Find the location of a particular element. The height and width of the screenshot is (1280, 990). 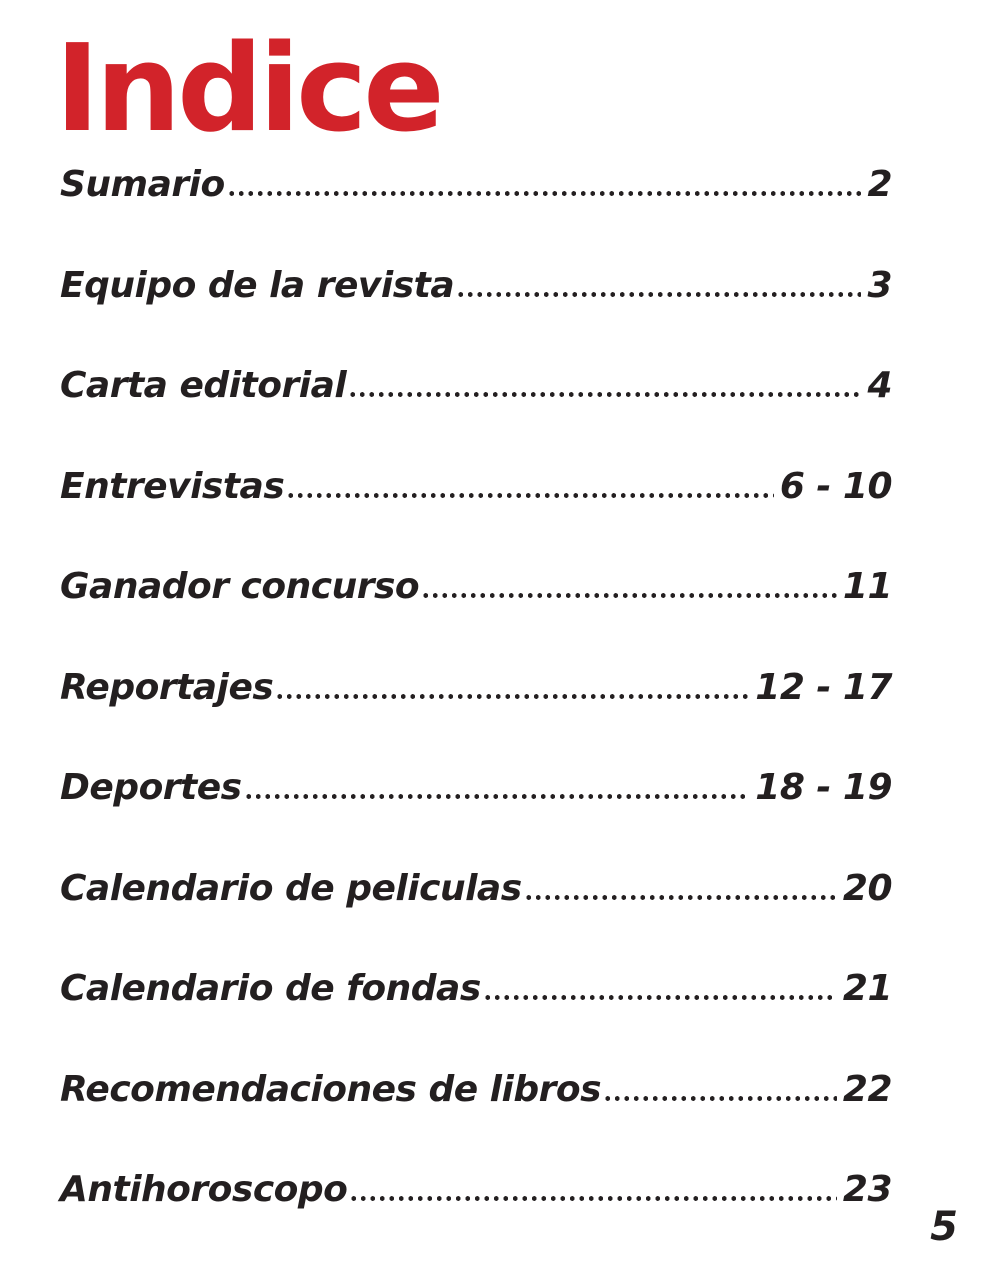

toc-row: Antihoroscopo 23 is located at coordinates (476, 1190).